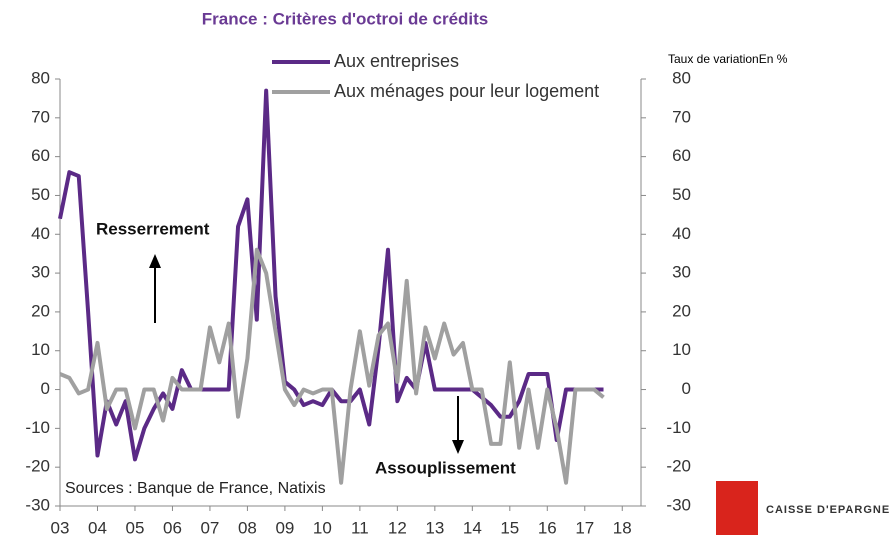 The width and height of the screenshot is (890, 540). Describe the element at coordinates (472, 527) in the screenshot. I see `x-tick-label: 14` at that location.